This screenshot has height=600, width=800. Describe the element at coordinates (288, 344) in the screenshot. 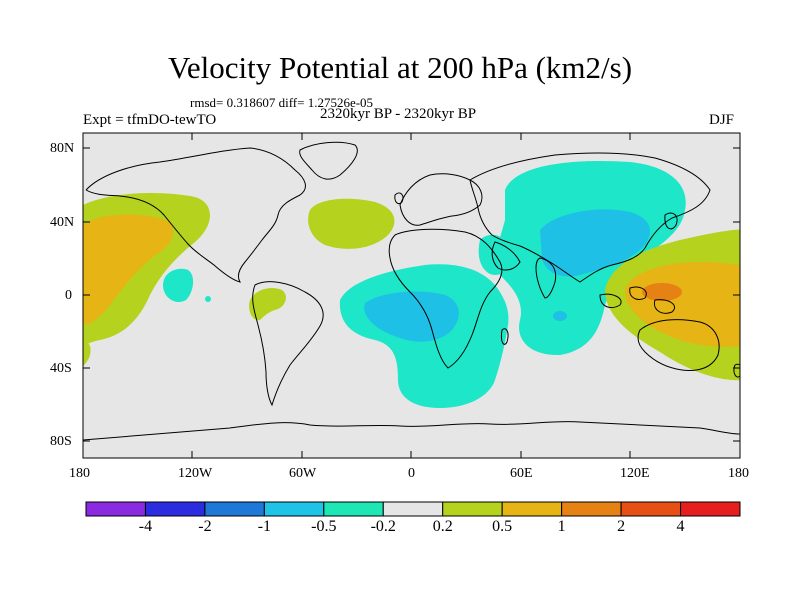

I see `coastline-south-america` at that location.